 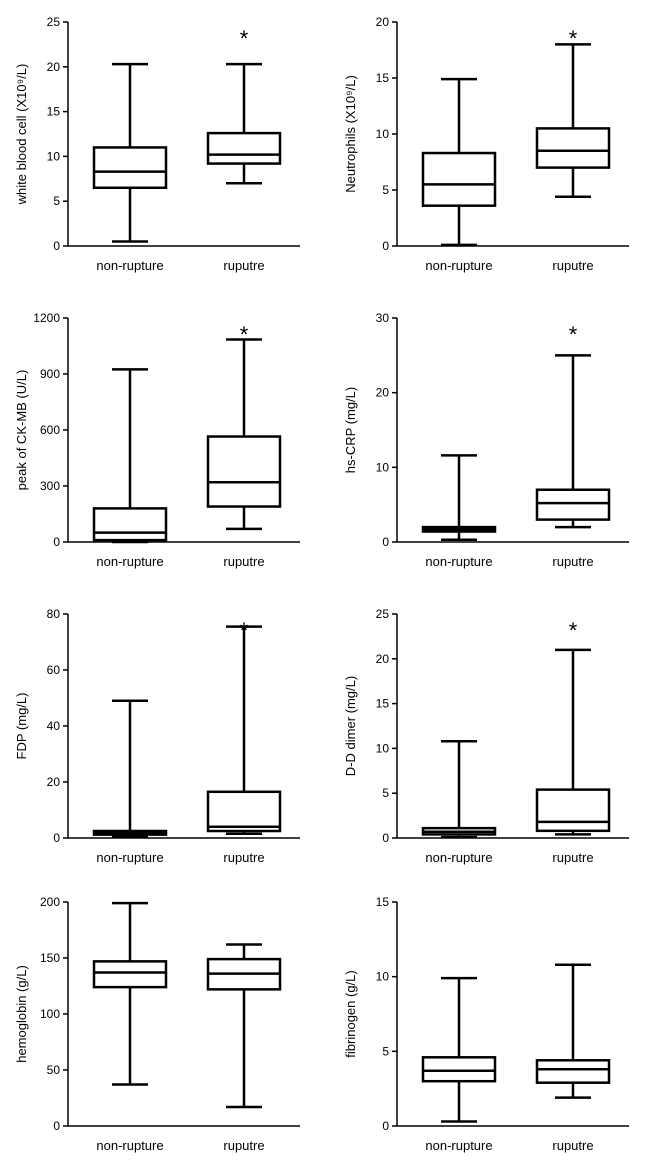 I want to click on y-axis-label: D-D dimer (mg/L), so click(x=350, y=726).